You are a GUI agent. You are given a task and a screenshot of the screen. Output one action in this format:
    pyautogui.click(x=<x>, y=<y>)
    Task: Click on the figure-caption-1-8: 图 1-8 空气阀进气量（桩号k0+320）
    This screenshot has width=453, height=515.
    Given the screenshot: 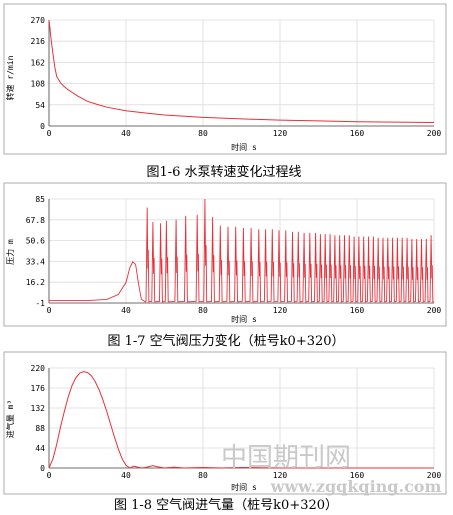 What is the action you would take?
    pyautogui.click(x=226, y=505)
    